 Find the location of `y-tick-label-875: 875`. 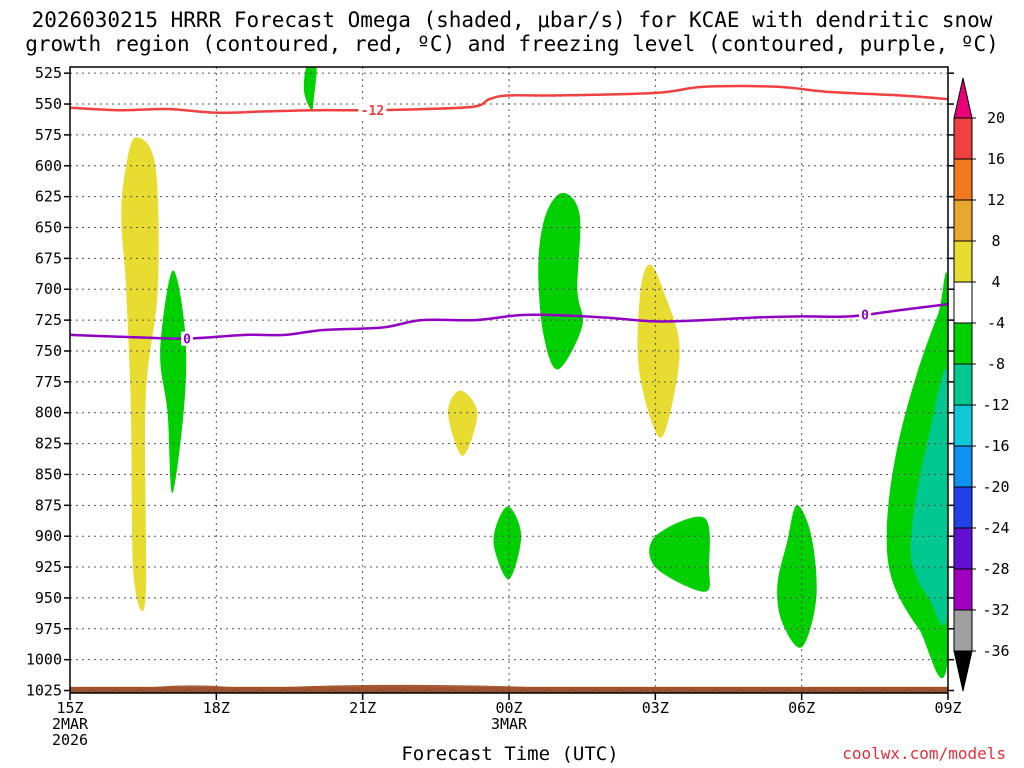

y-tick-label-875: 875 is located at coordinates (48, 505).